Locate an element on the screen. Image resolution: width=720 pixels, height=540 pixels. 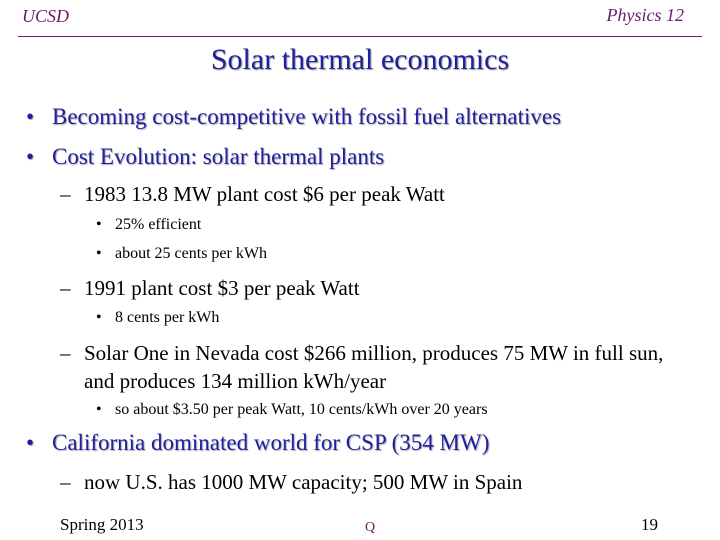
header-right: Physics 12 is located at coordinates (645, 15).